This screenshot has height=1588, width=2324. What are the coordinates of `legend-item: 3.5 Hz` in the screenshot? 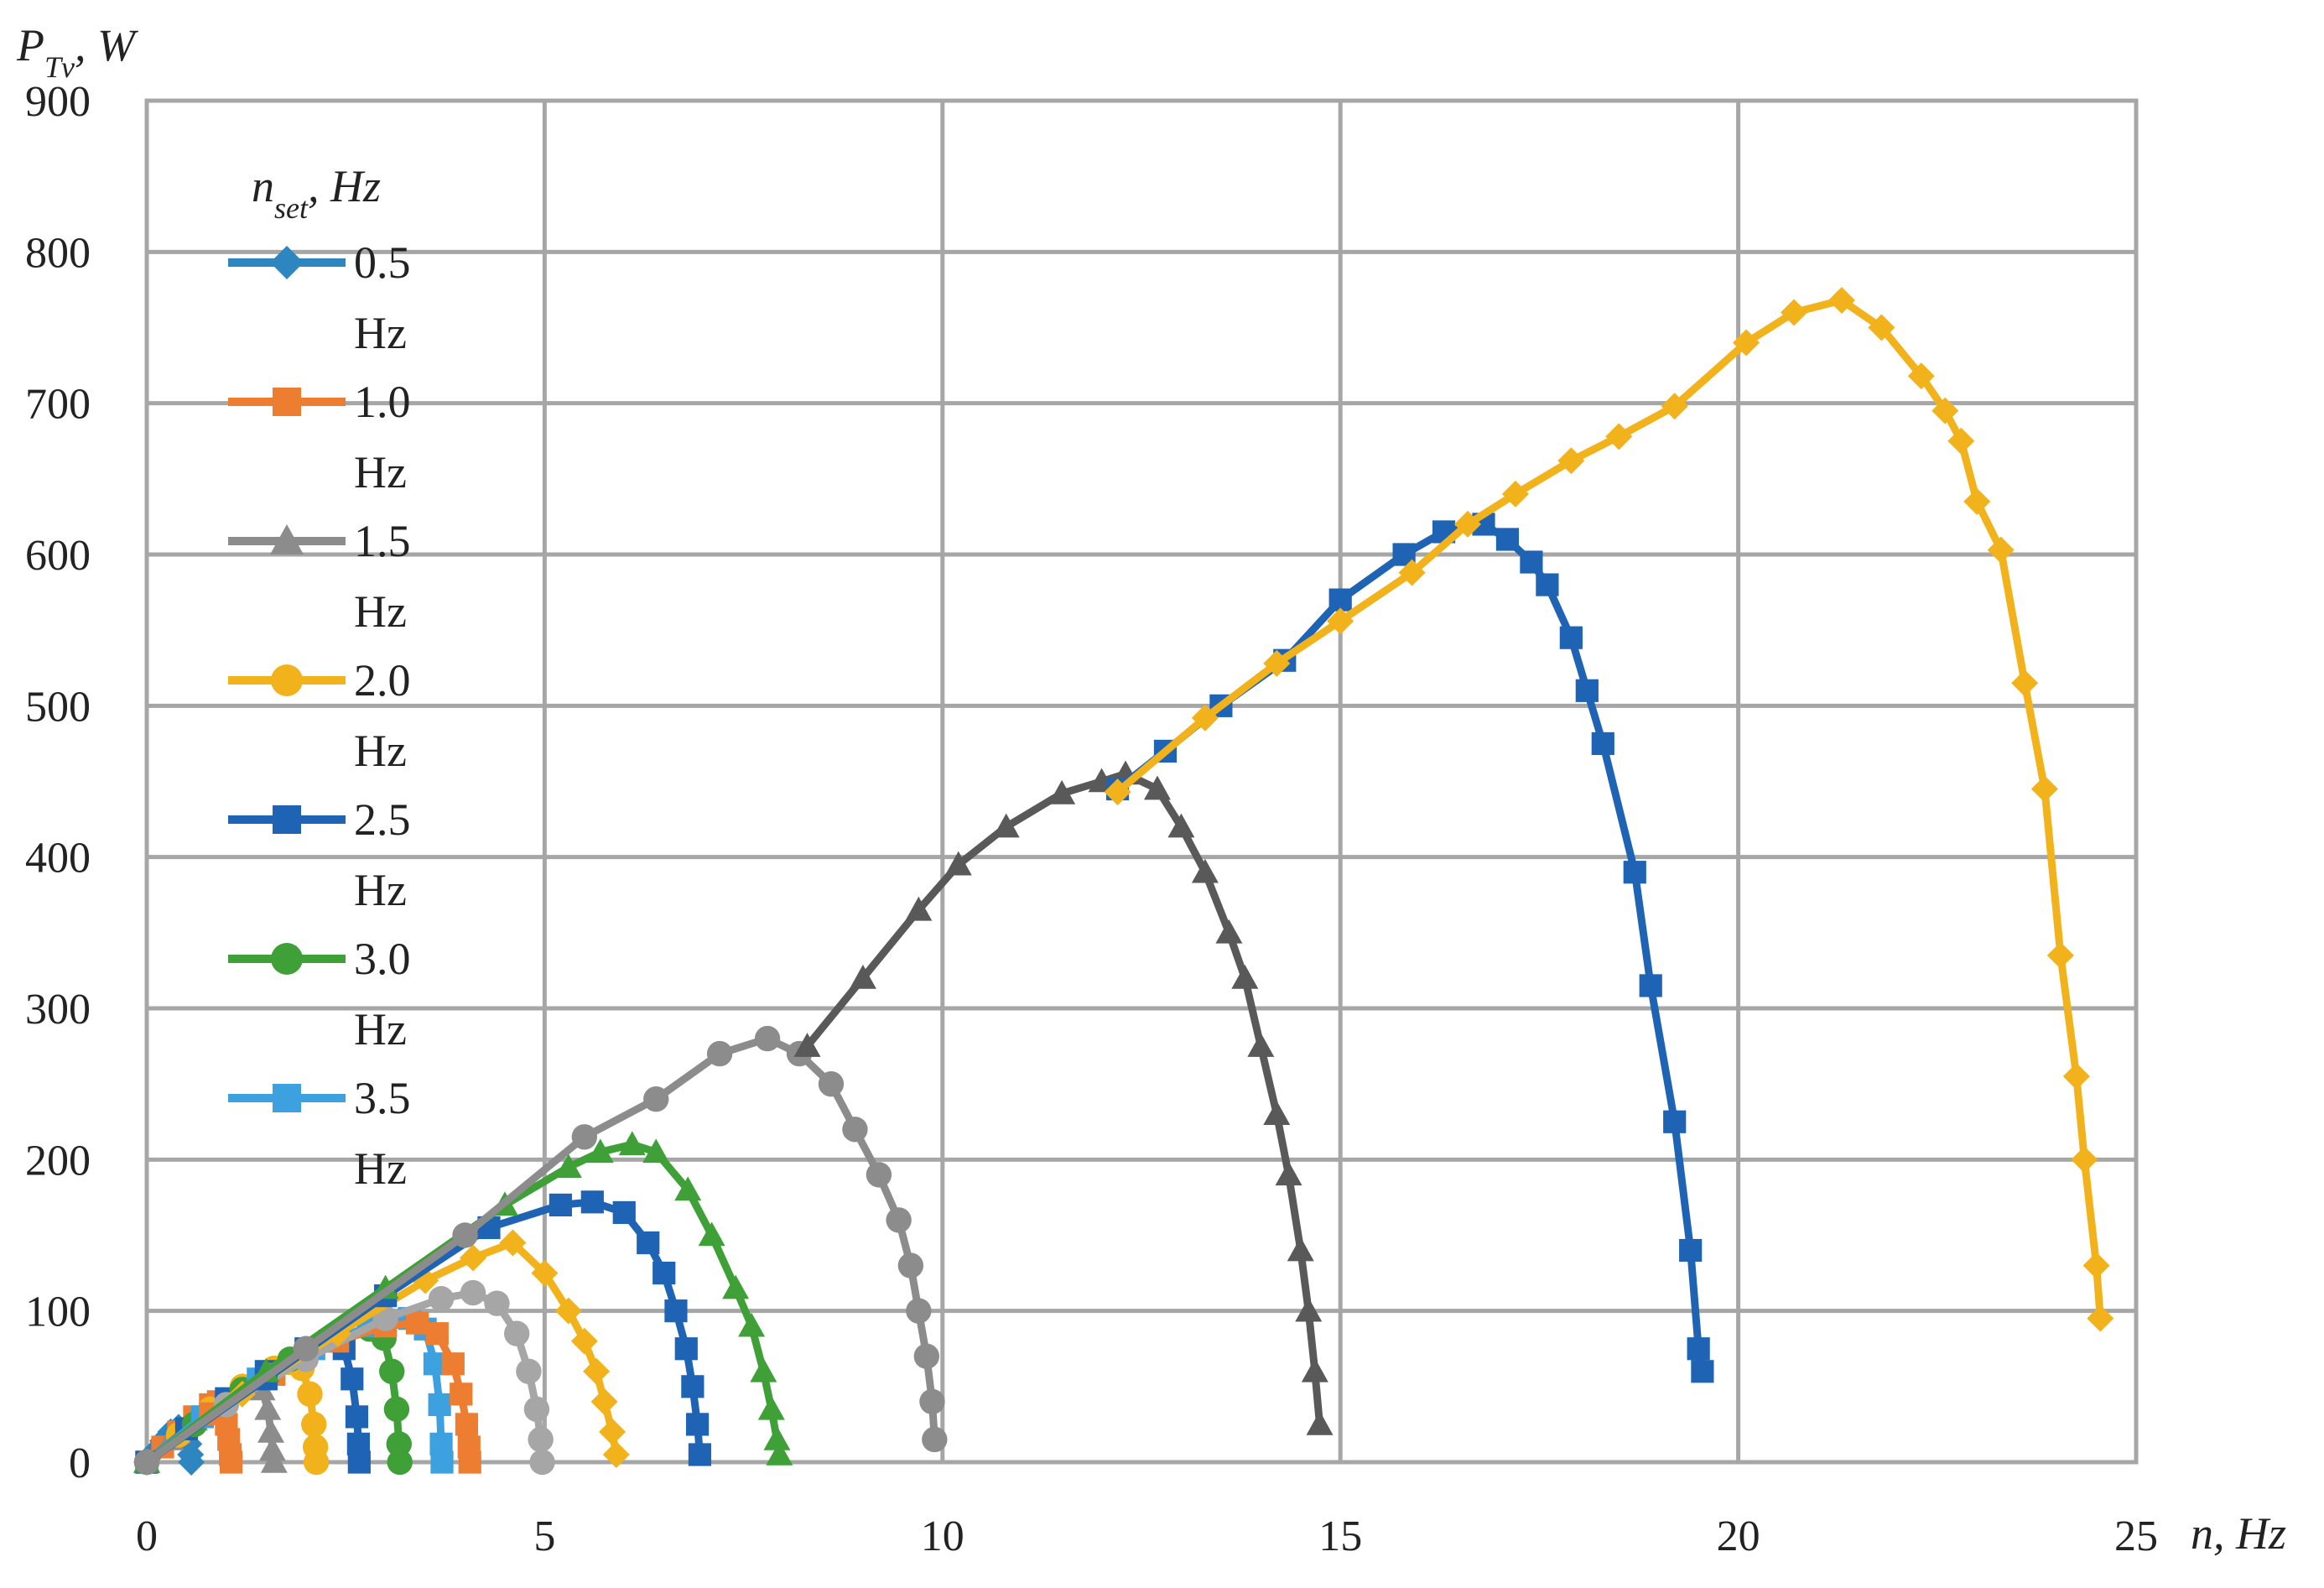 It's located at (319, 1133).